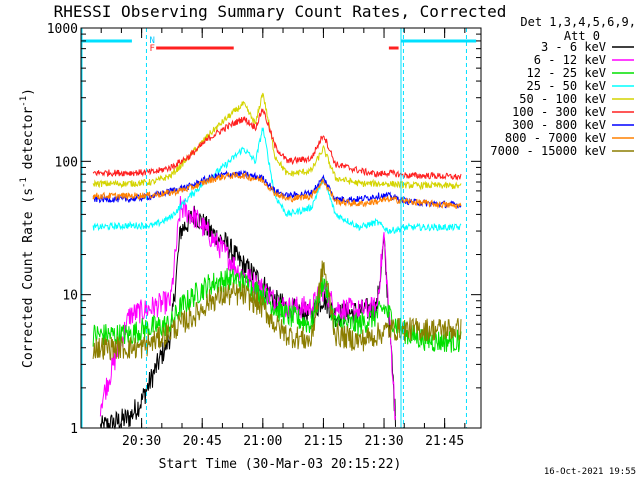 This screenshot has width=640, height=480. I want to click on legend-header-line-2: Att 0, so click(582, 36).